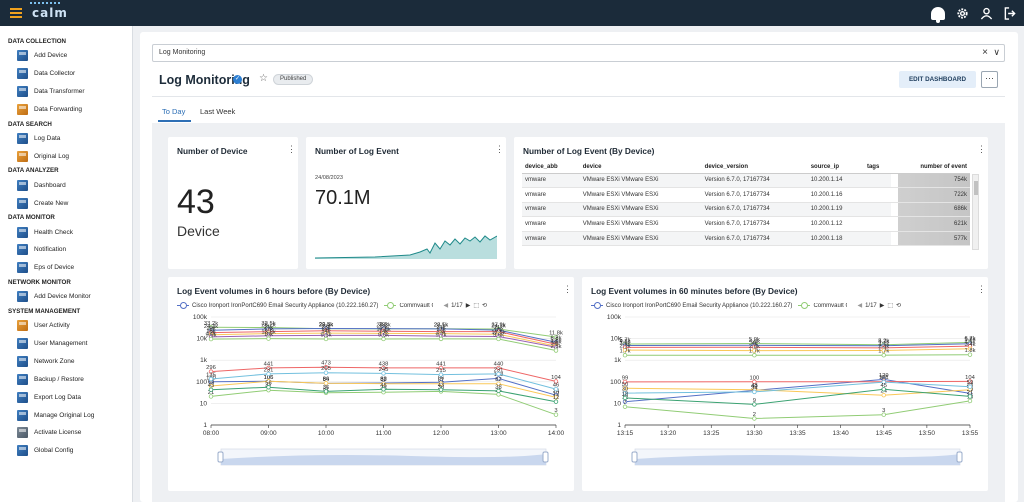 The width and height of the screenshot is (1024, 502). Describe the element at coordinates (640, 167) in the screenshot. I see `column-header: device` at that location.